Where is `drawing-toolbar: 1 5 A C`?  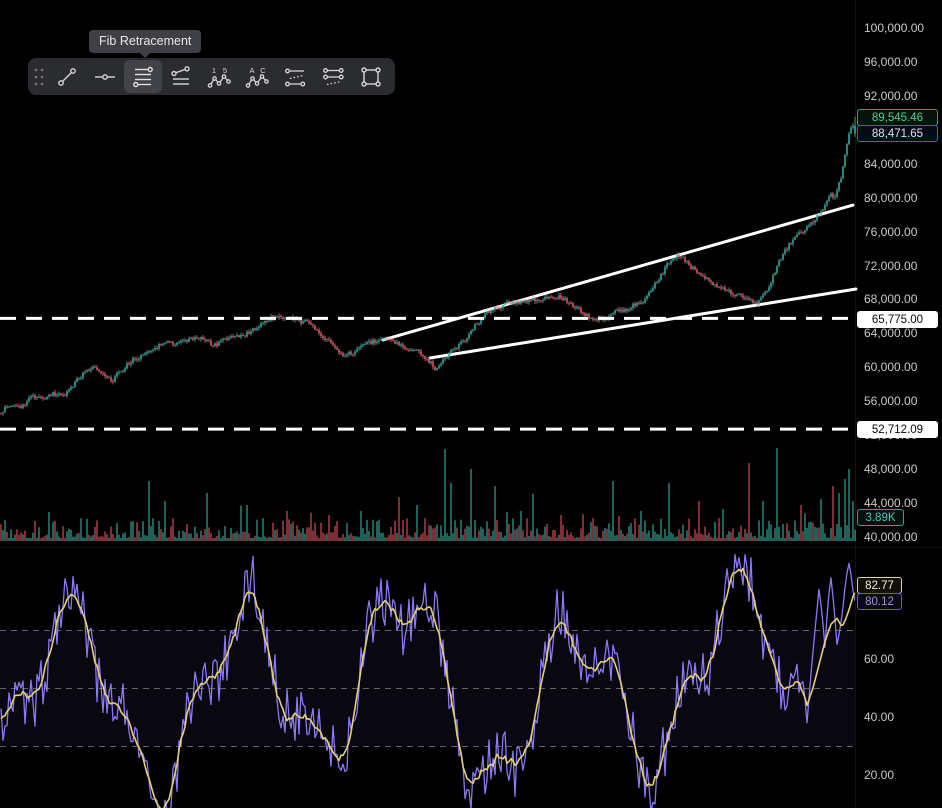
drawing-toolbar: 1 5 A C is located at coordinates (211, 76).